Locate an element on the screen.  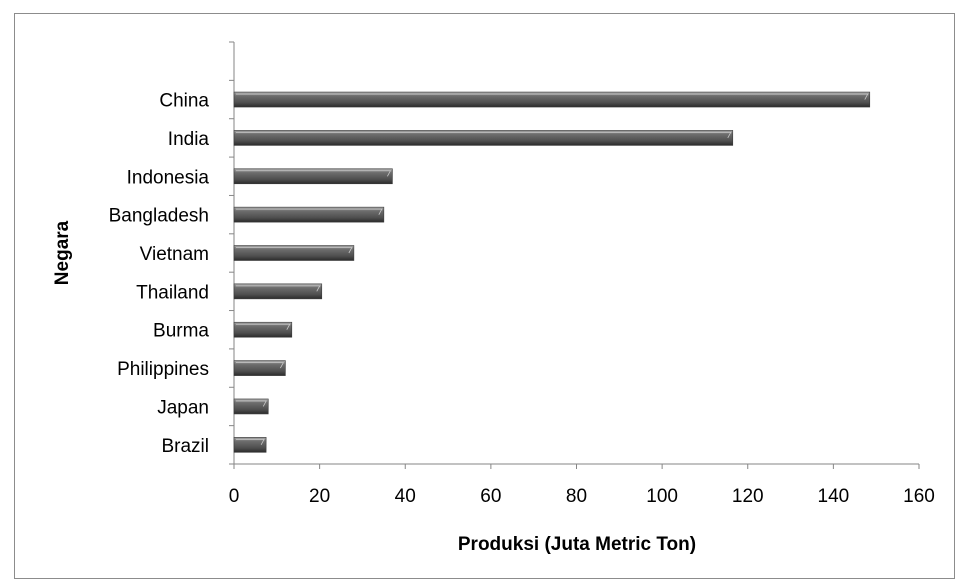
x-tick-label: 80 is located at coordinates (576, 496).